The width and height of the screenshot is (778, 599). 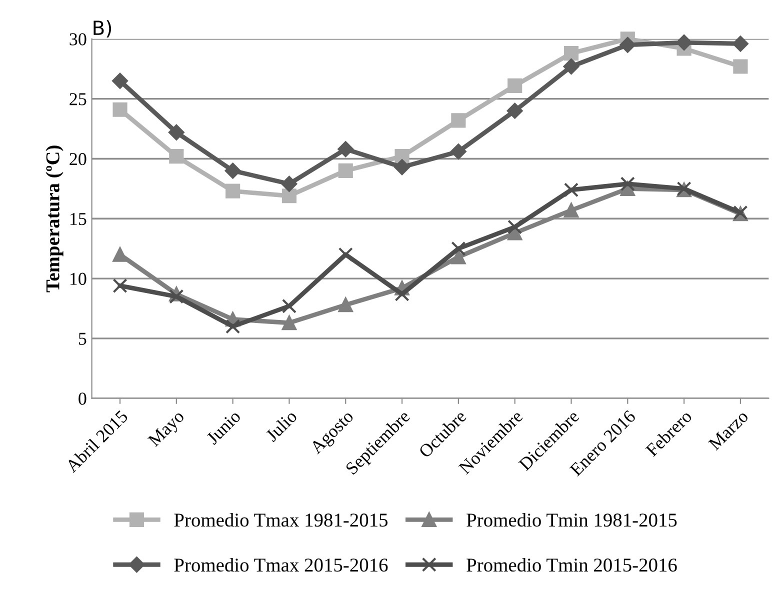 I want to click on y-axis-title: Temperatura (ºC), so click(x=55, y=219).